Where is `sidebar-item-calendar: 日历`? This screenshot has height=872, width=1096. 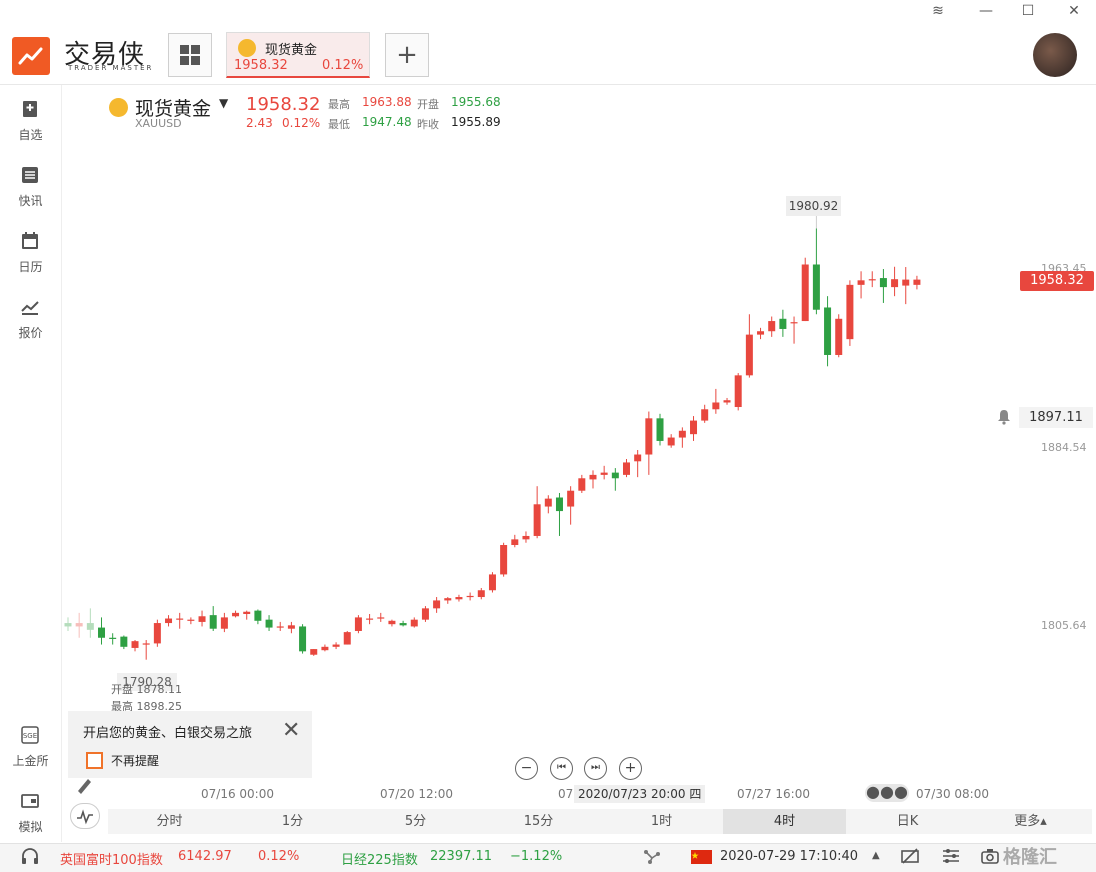 sidebar-item-calendar: 日历 is located at coordinates (30, 262).